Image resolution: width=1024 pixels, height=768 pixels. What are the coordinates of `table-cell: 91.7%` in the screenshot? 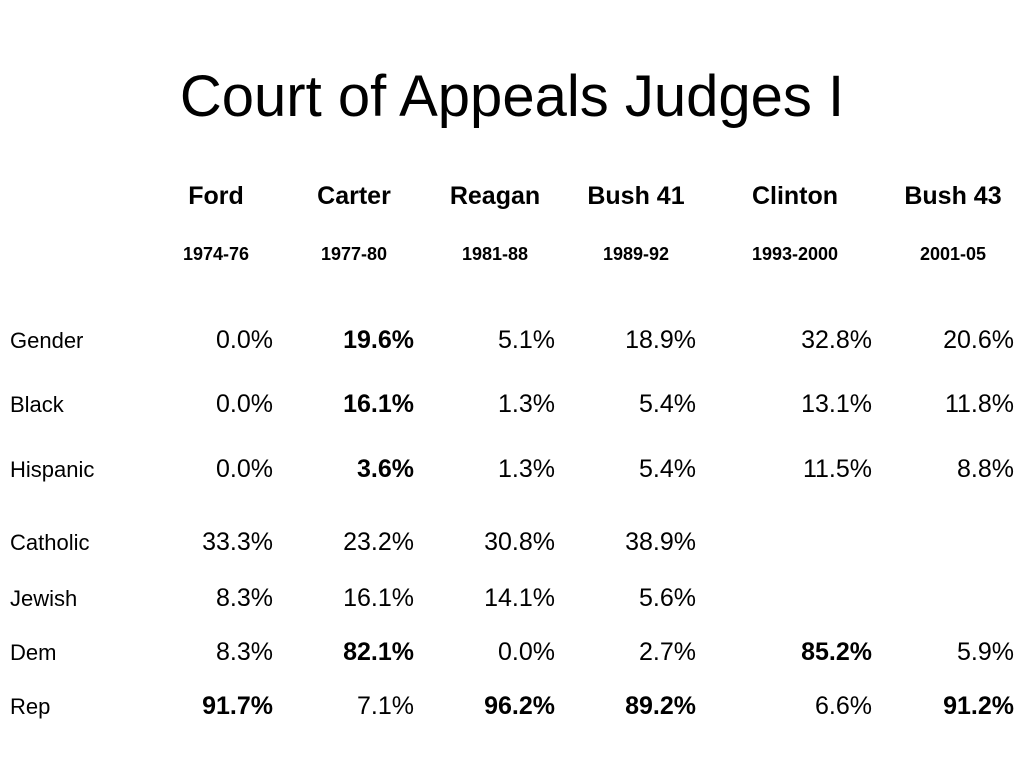 It's located at (237, 706).